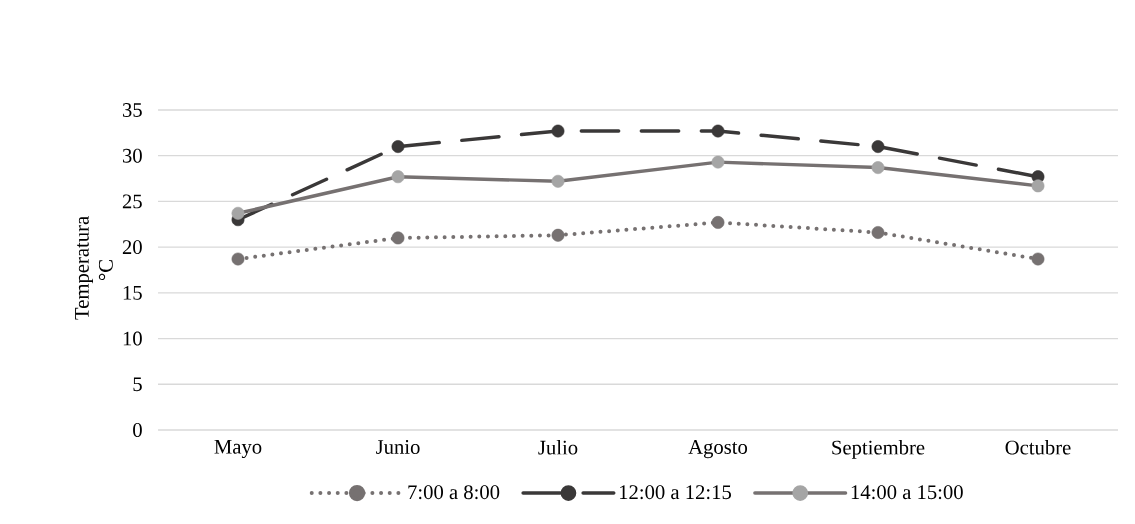 The height and width of the screenshot is (524, 1135). Describe the element at coordinates (718, 449) in the screenshot. I see `x-tick-label: Agosto` at that location.